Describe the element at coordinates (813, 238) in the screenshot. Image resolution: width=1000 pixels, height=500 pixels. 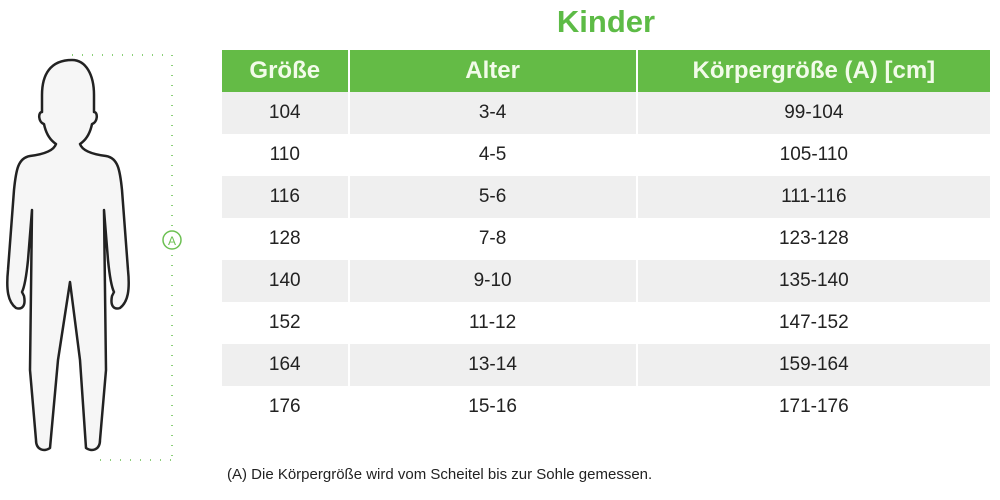
I see `cell-height: 123-128` at that location.